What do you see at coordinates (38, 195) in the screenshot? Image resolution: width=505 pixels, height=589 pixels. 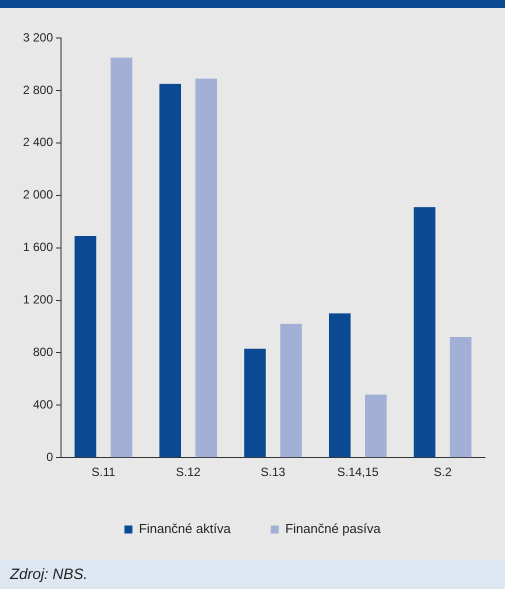 I see `y-tick-label: 2 000` at bounding box center [38, 195].